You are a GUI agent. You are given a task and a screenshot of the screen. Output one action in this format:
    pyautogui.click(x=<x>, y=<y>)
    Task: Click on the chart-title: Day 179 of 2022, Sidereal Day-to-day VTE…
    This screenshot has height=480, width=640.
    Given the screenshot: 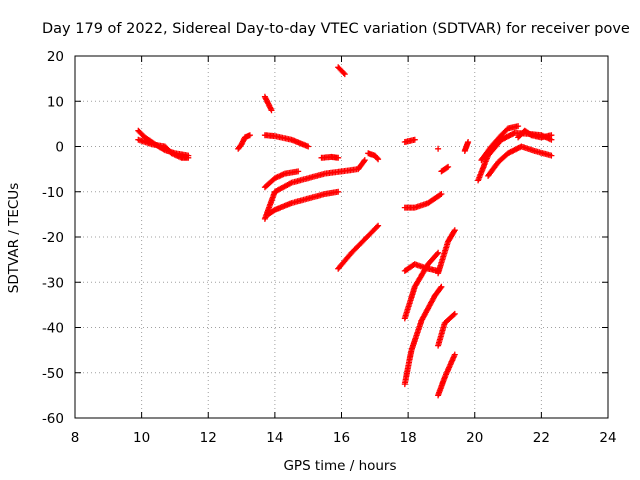 What is the action you would take?
    pyautogui.click(x=336, y=29)
    